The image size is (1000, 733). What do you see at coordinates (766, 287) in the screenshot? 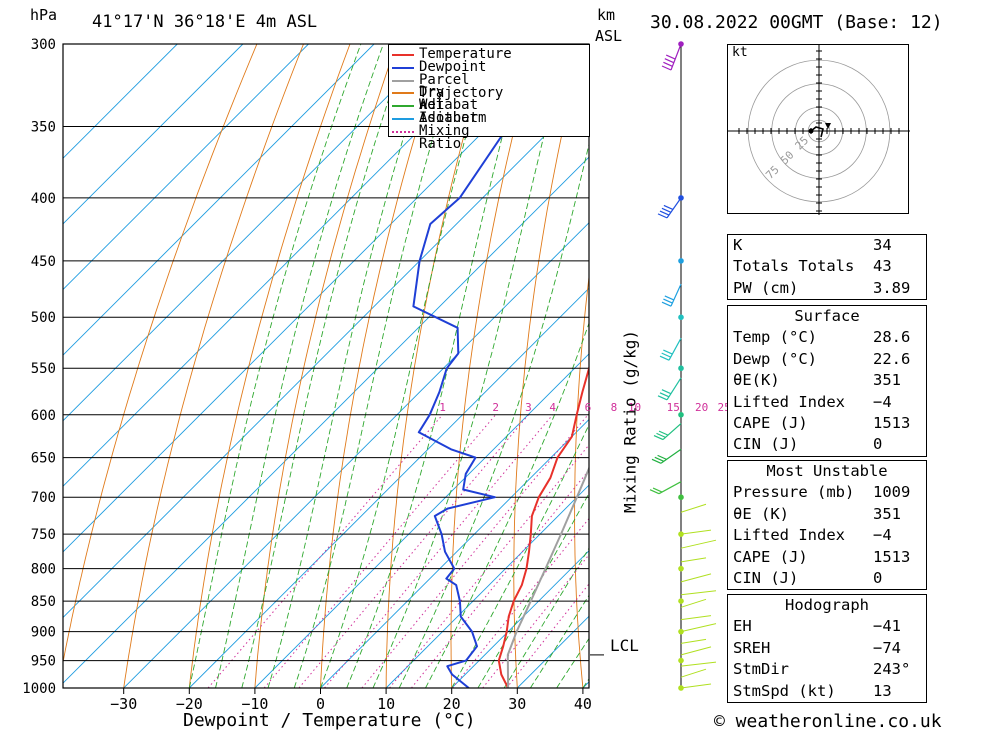
I see `row-label: PW (cm)` at bounding box center [766, 287].